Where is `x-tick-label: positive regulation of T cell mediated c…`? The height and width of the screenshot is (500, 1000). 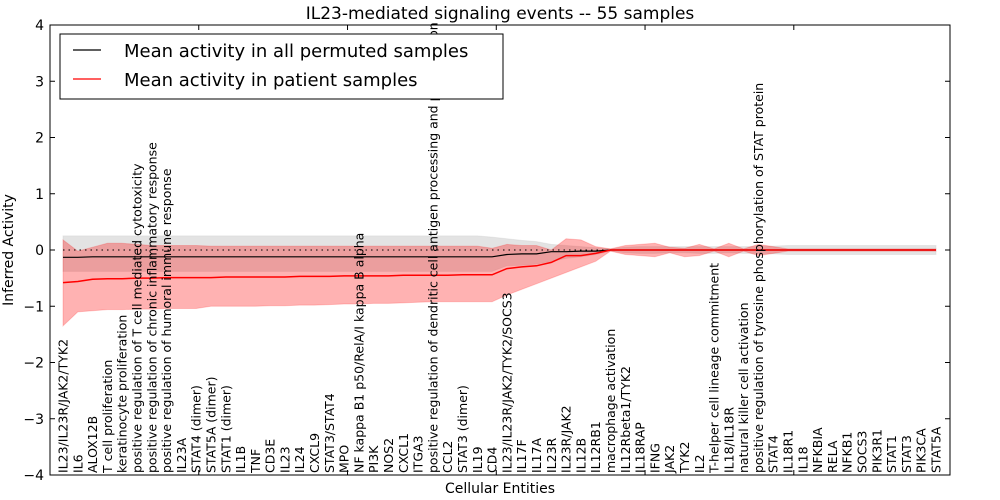
x-tick-label: positive regulation of T cell mediated c… is located at coordinates (137, 318).